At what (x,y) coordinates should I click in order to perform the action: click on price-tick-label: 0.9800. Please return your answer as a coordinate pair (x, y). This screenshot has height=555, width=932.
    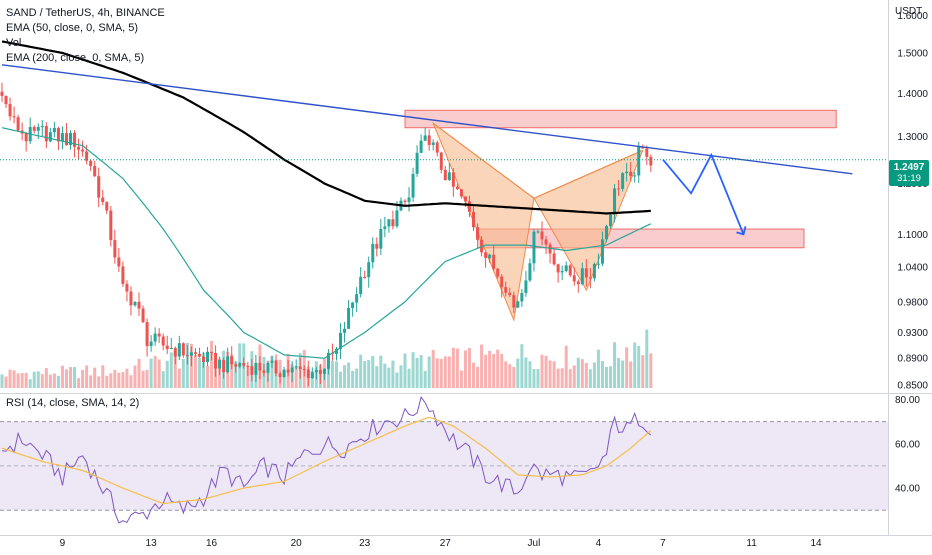
    Looking at the image, I should click on (912, 302).